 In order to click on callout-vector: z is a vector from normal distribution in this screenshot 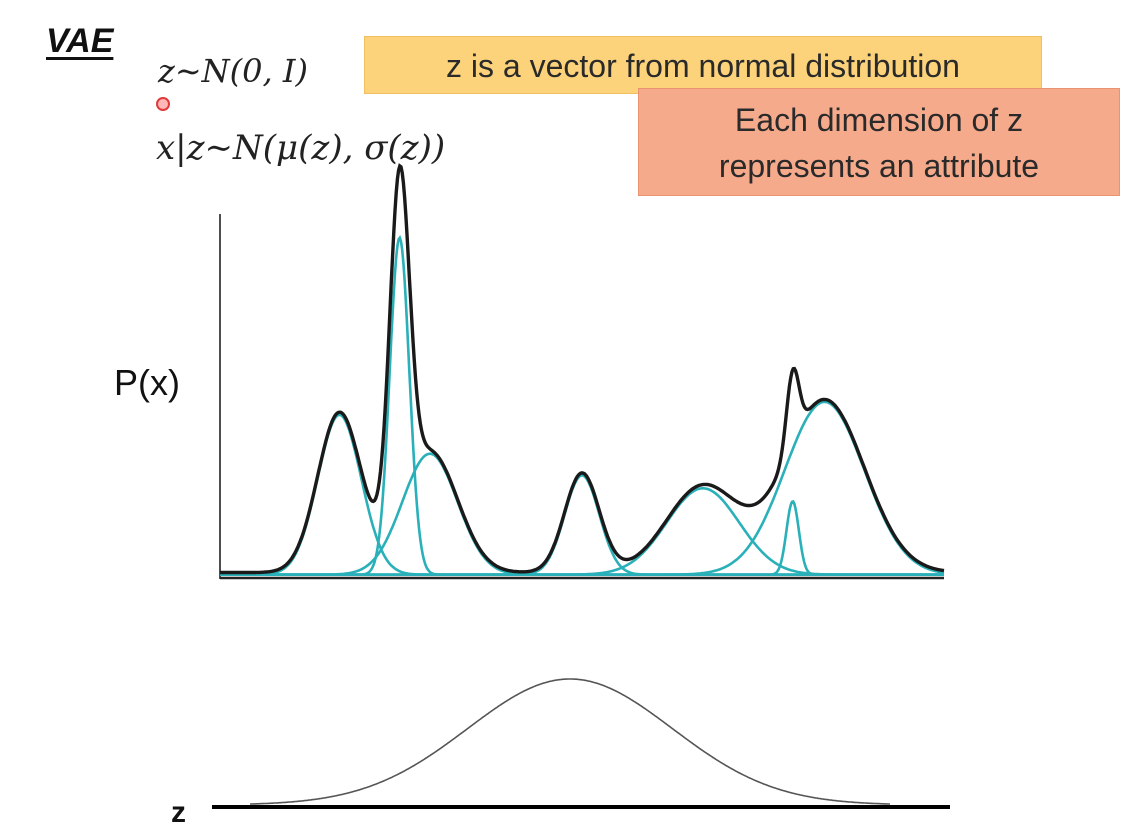, I will do `click(703, 65)`.